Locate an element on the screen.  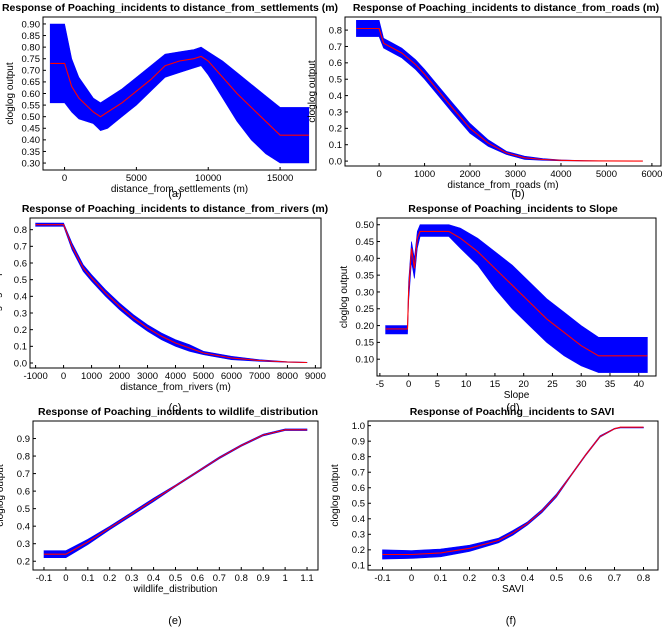
x-tick-label: 3000 is located at coordinates (147, 376).